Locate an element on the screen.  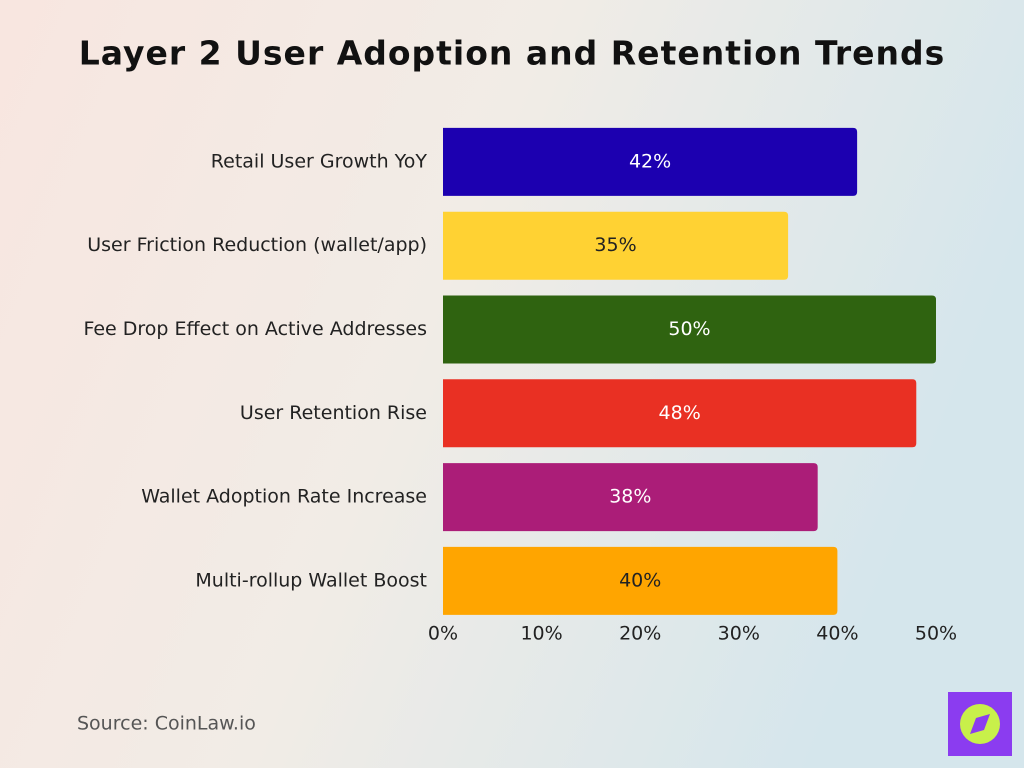
value-label: 35% is located at coordinates (615, 245).